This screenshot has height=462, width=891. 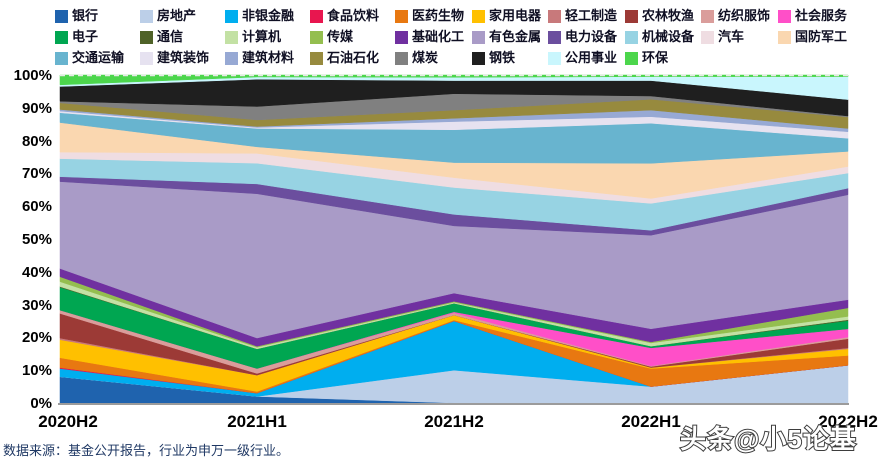 I want to click on legend-item-汽车: 汽车, so click(x=722, y=37).